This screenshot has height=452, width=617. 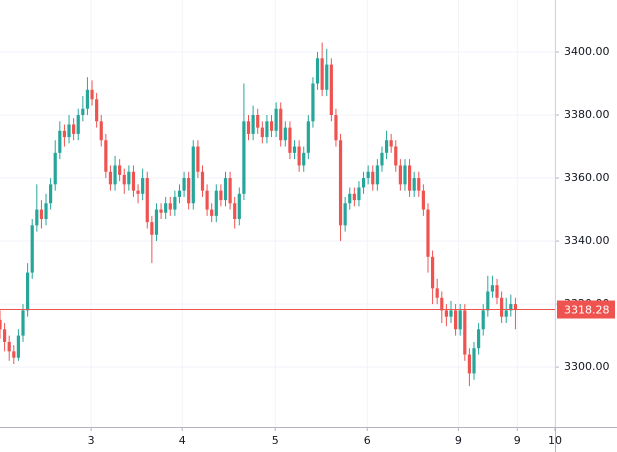 I want to click on x-tick-label: 10, so click(x=555, y=440).